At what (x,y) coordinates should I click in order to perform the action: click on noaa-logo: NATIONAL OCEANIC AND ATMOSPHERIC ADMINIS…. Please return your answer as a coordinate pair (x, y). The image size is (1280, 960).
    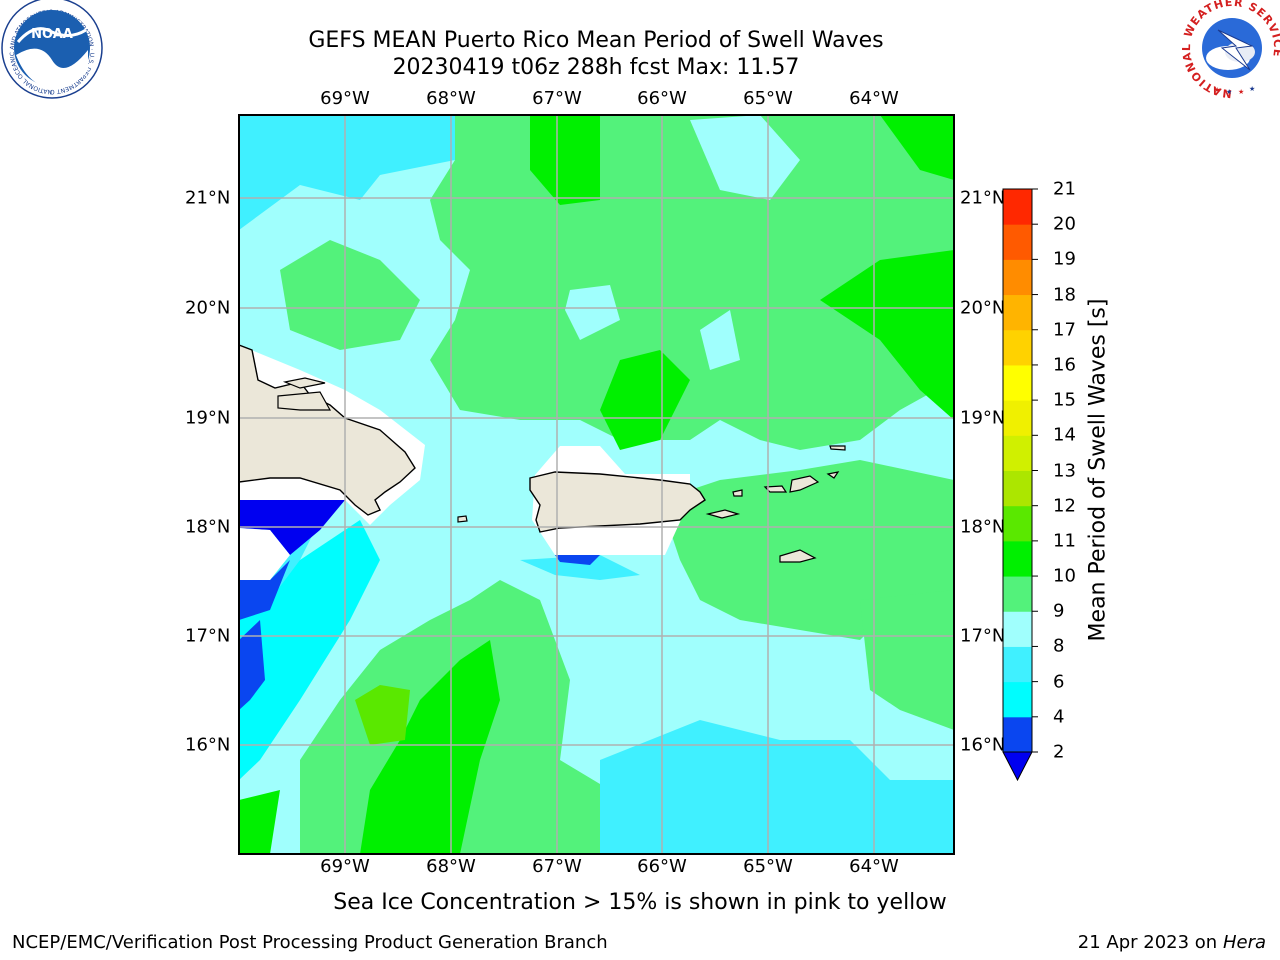
    Looking at the image, I should click on (51, 49).